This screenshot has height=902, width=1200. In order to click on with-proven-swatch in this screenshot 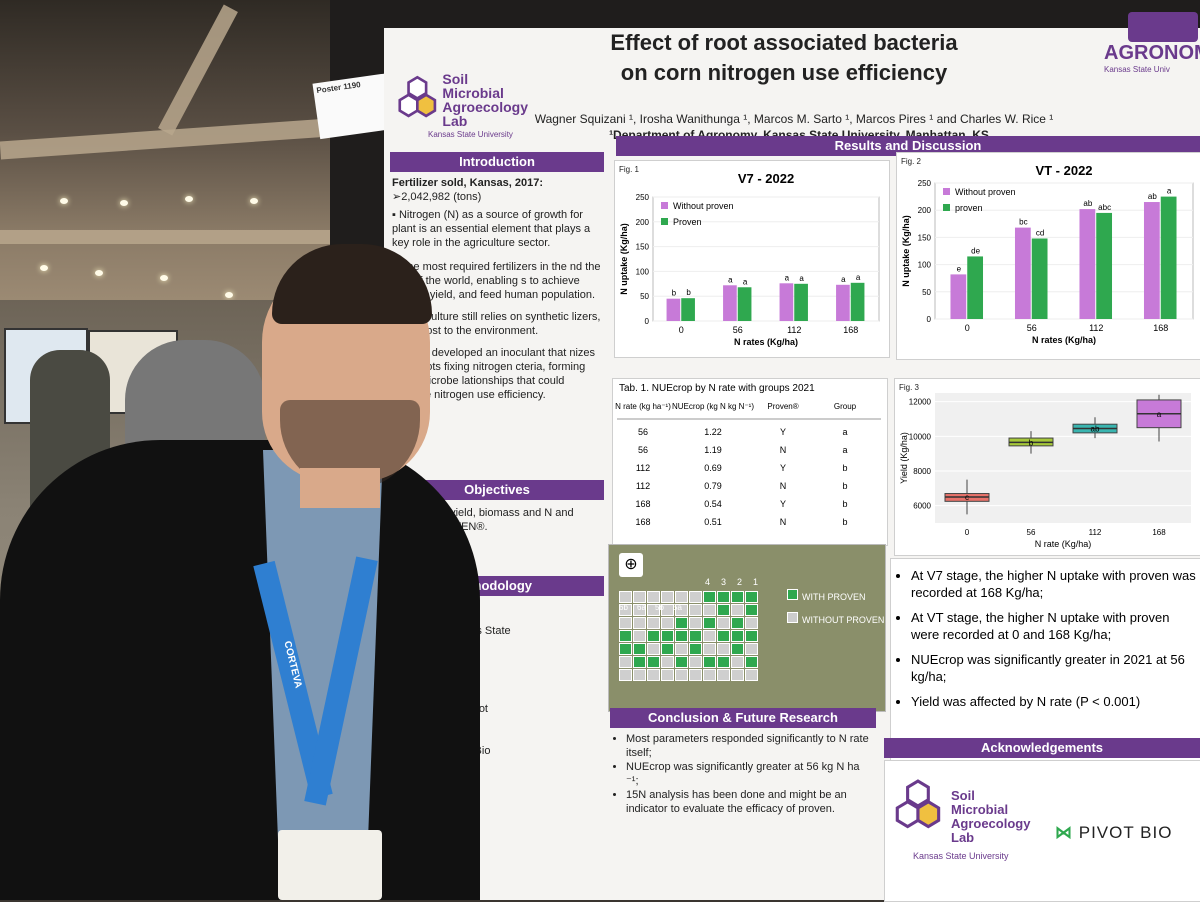, I will do `click(792, 594)`.